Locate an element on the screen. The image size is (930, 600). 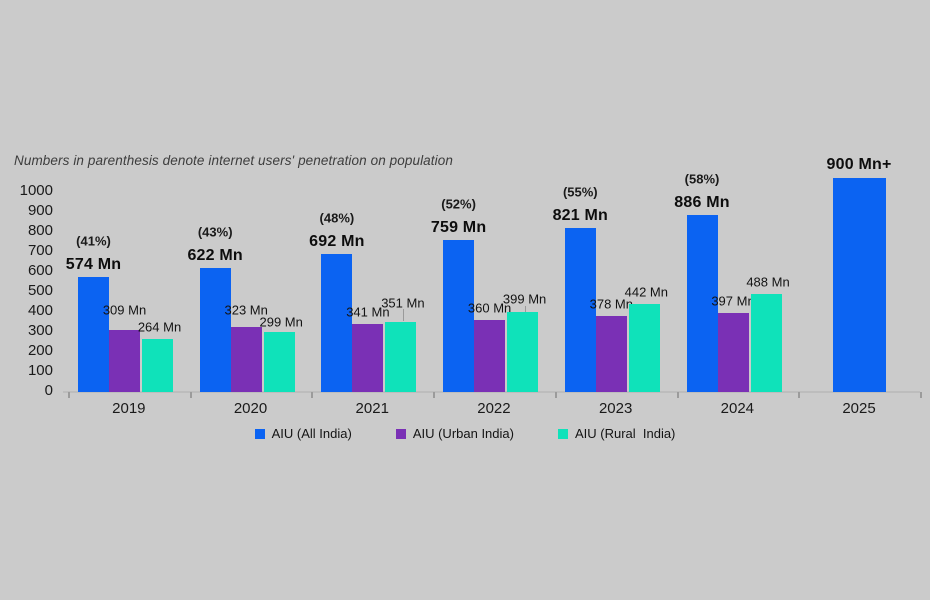
bar-value-label-aiu-all-india-2025: 900 Mn+ is located at coordinates (859, 164).